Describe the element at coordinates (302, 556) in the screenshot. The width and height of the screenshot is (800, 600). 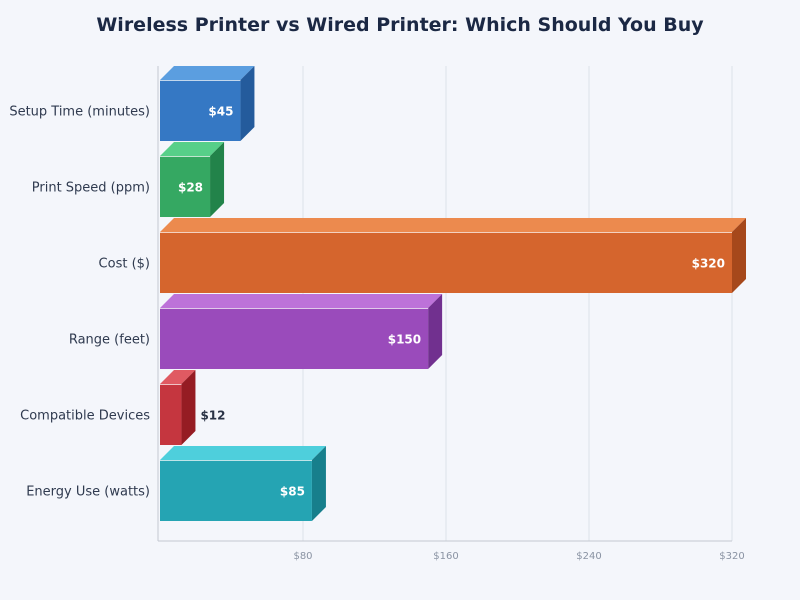
I see `x-tick-label: $80` at that location.